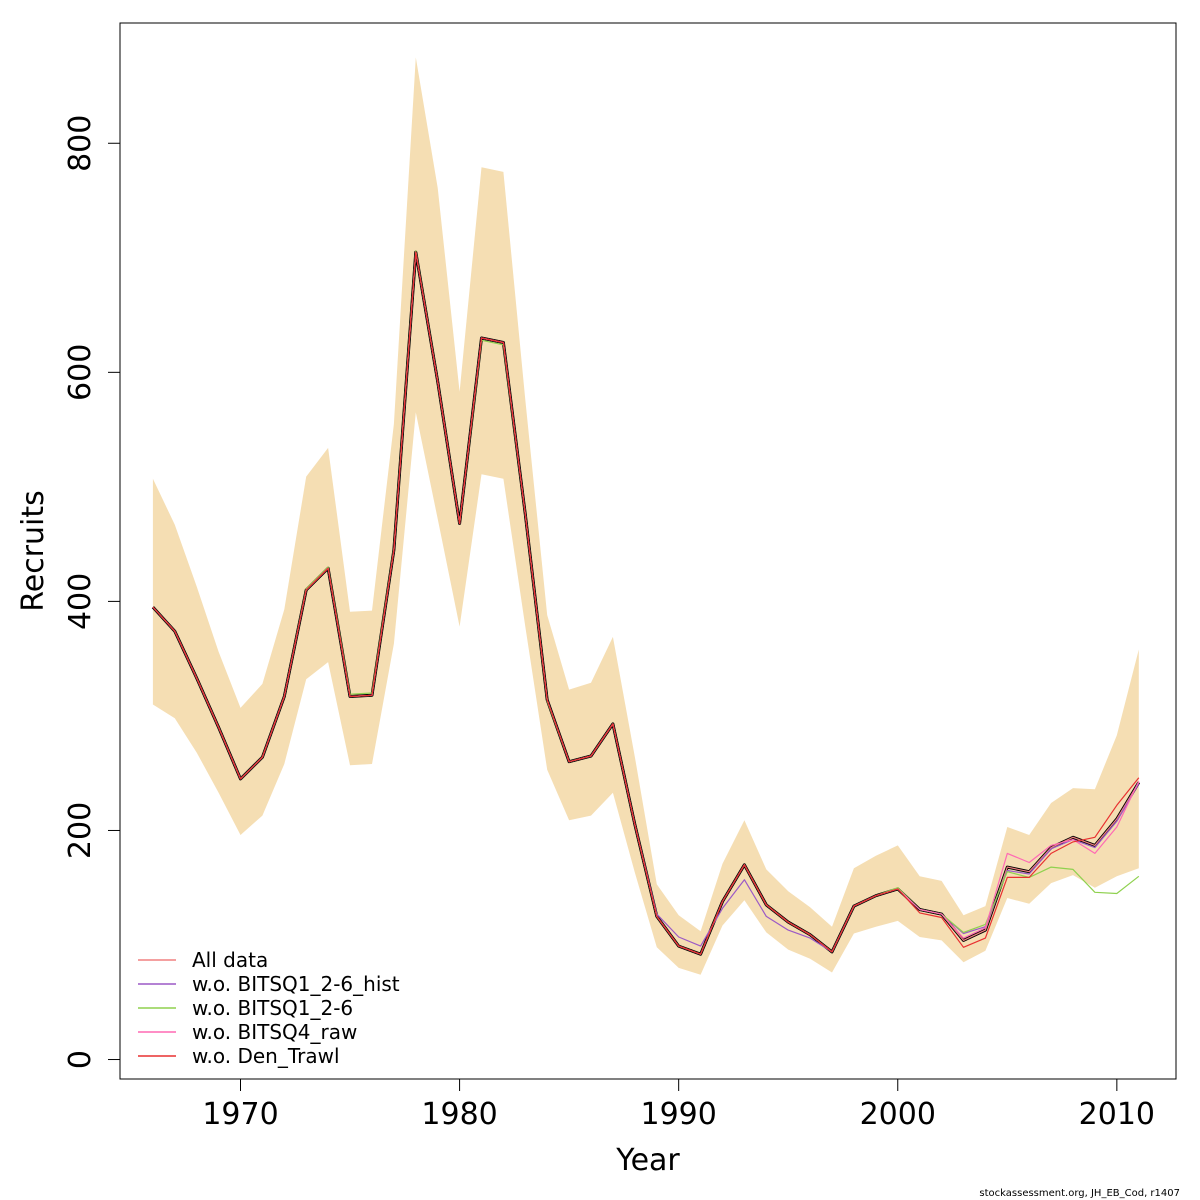  What do you see at coordinates (33, 551) in the screenshot?
I see `y-axis-title: Recruits` at bounding box center [33, 551].